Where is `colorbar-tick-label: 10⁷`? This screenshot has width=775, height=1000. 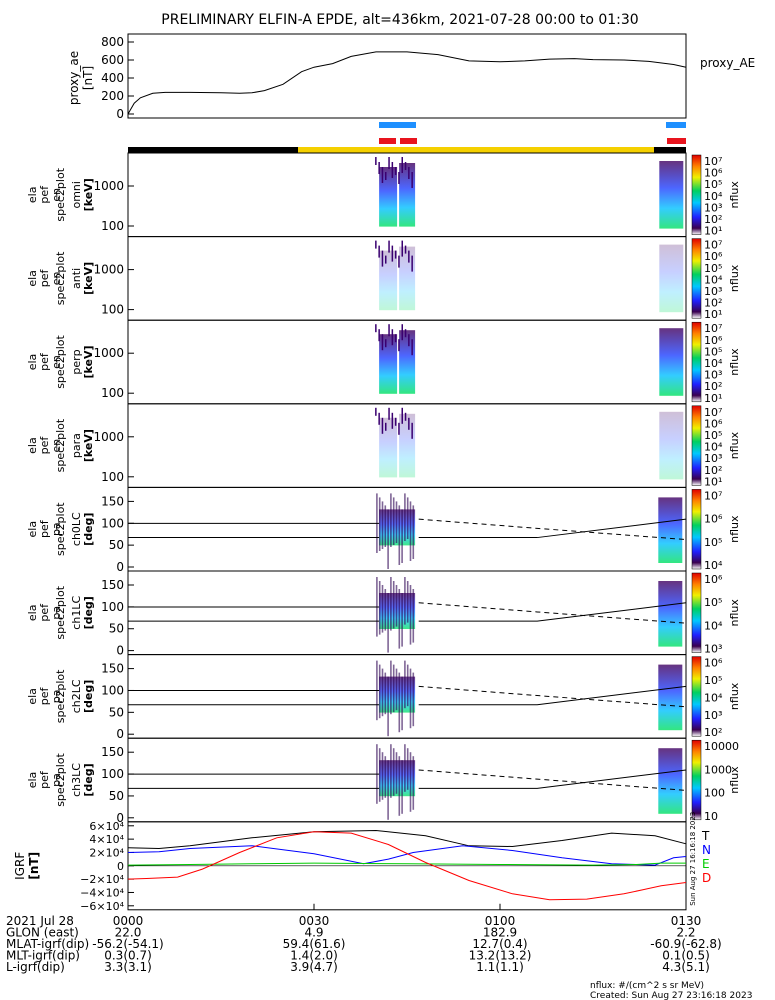 colorbar-tick-label: 10⁷ is located at coordinates (713, 495).